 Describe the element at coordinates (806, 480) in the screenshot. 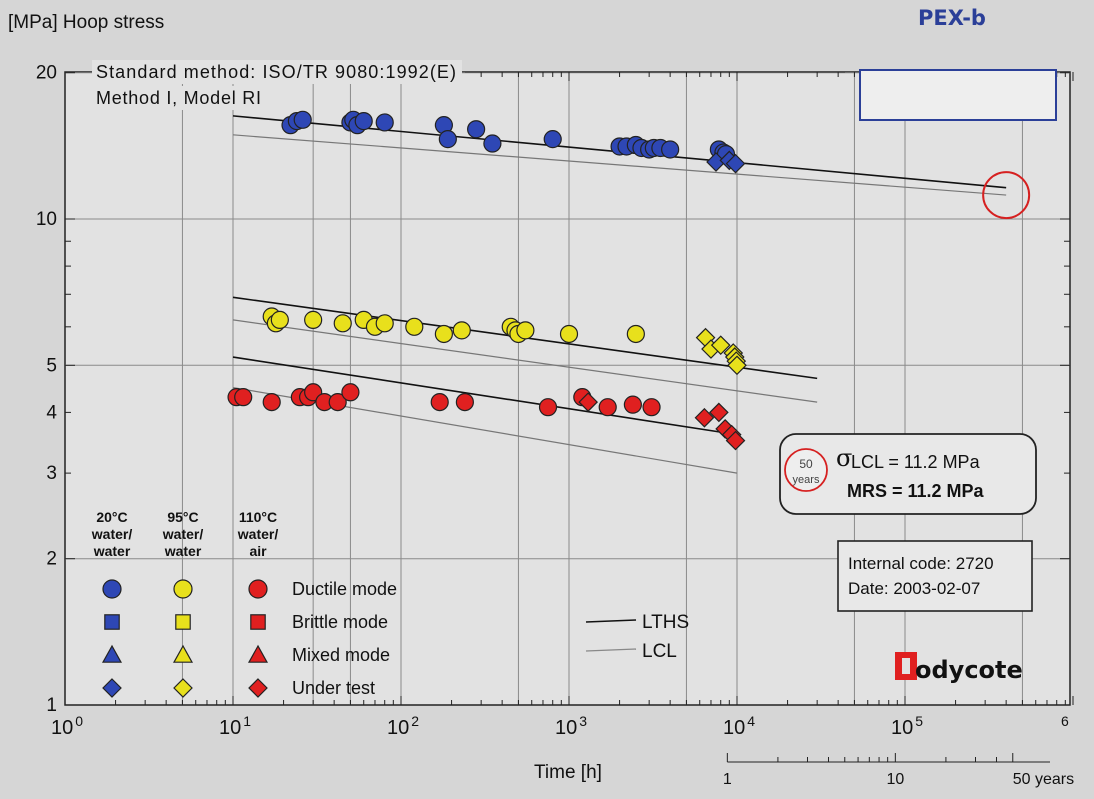

I see `badge-unit: years` at that location.